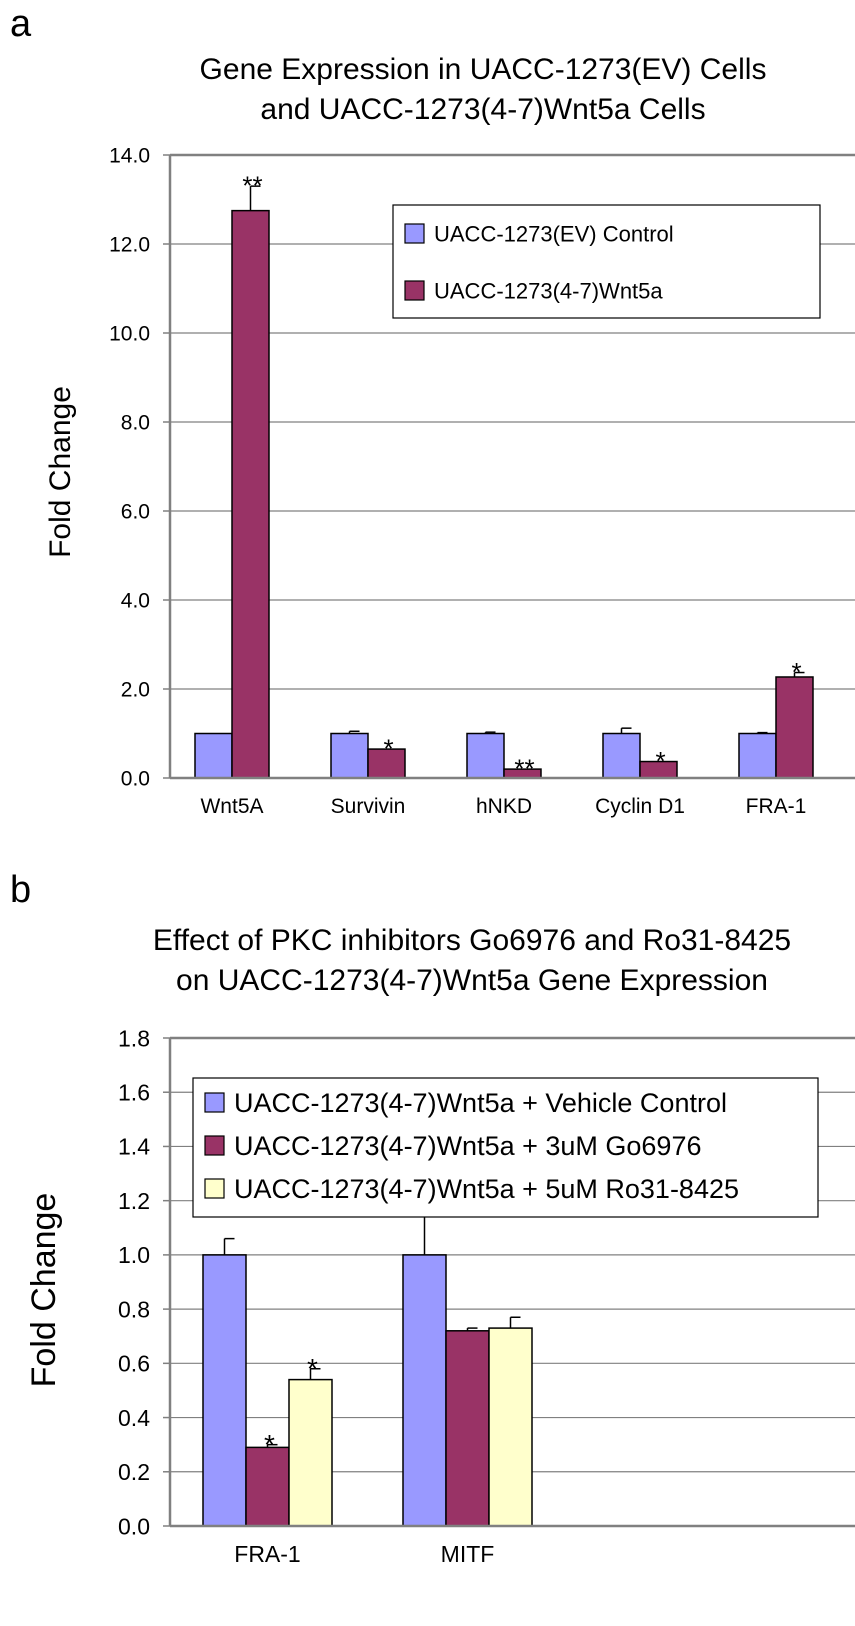 Image resolution: width=855 pixels, height=1626 pixels. I want to click on chart-2-ytick-label: 1.8, so click(134, 1038).